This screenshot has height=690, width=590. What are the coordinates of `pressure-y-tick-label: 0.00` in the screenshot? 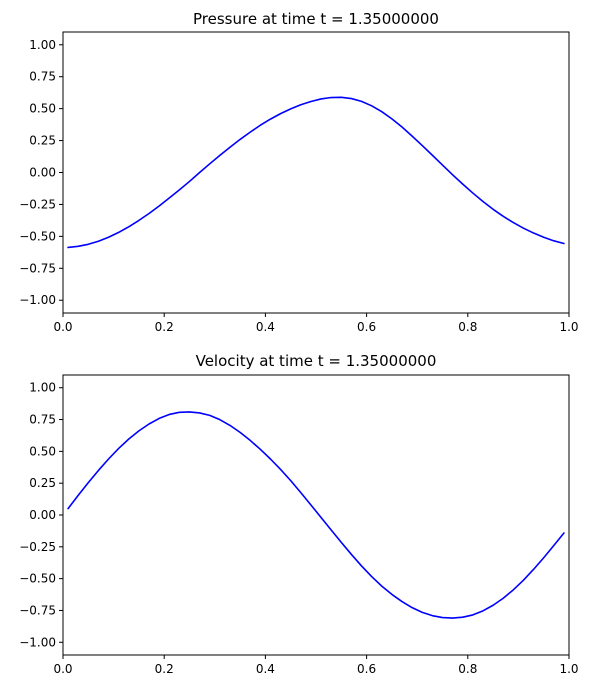 It's located at (42, 173).